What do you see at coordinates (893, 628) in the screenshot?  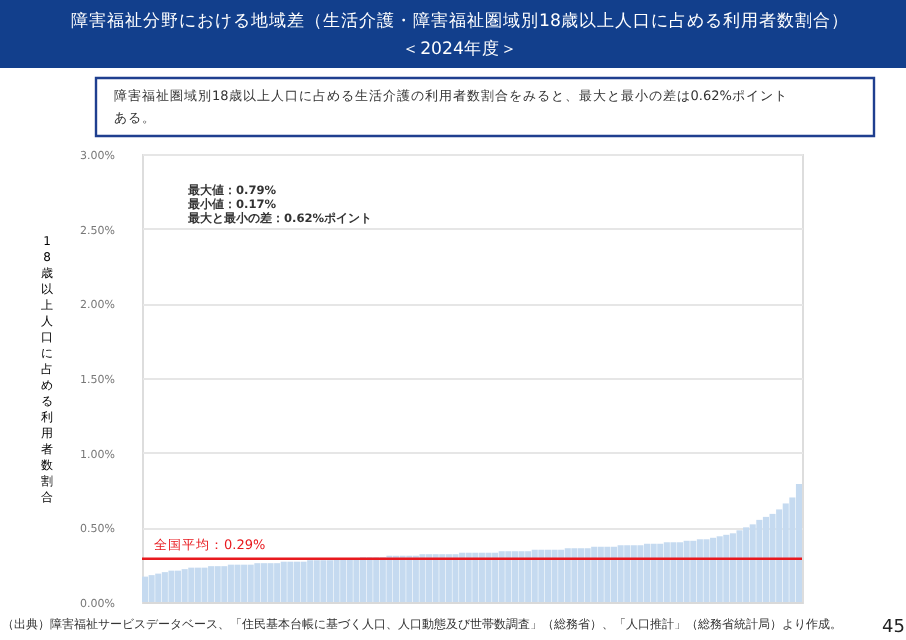 I see `text: 45` at bounding box center [893, 628].